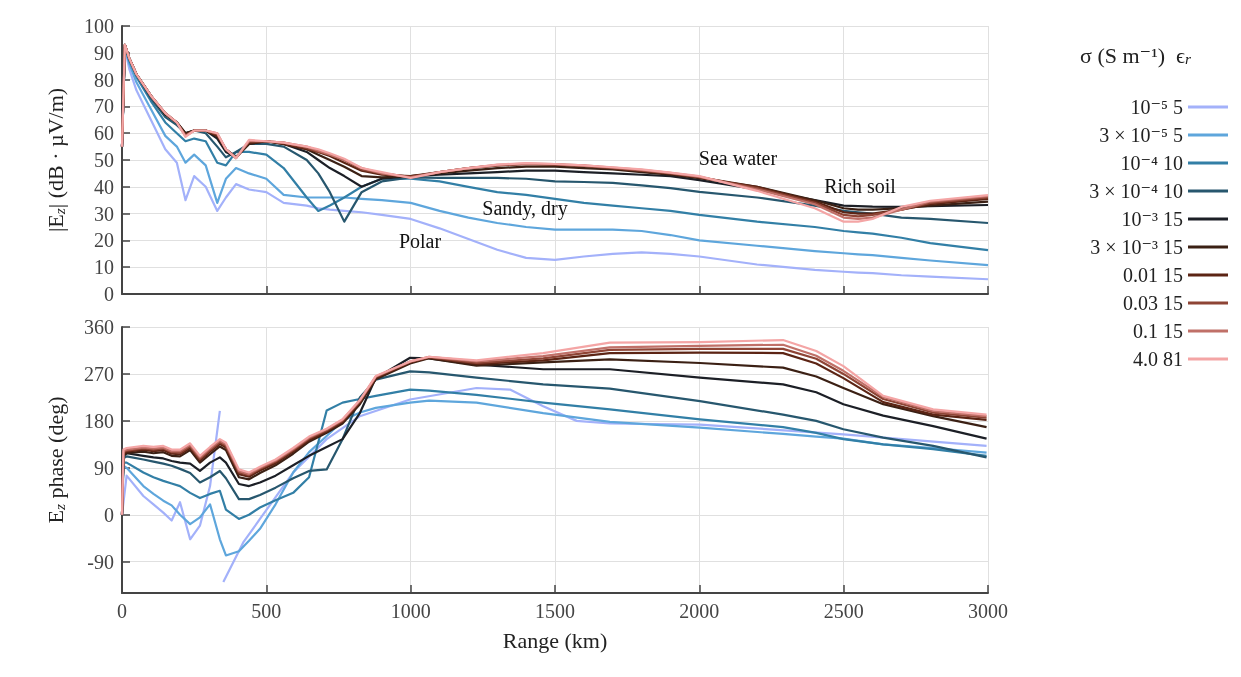  I want to click on y-tick-label: 50, so click(104, 160).